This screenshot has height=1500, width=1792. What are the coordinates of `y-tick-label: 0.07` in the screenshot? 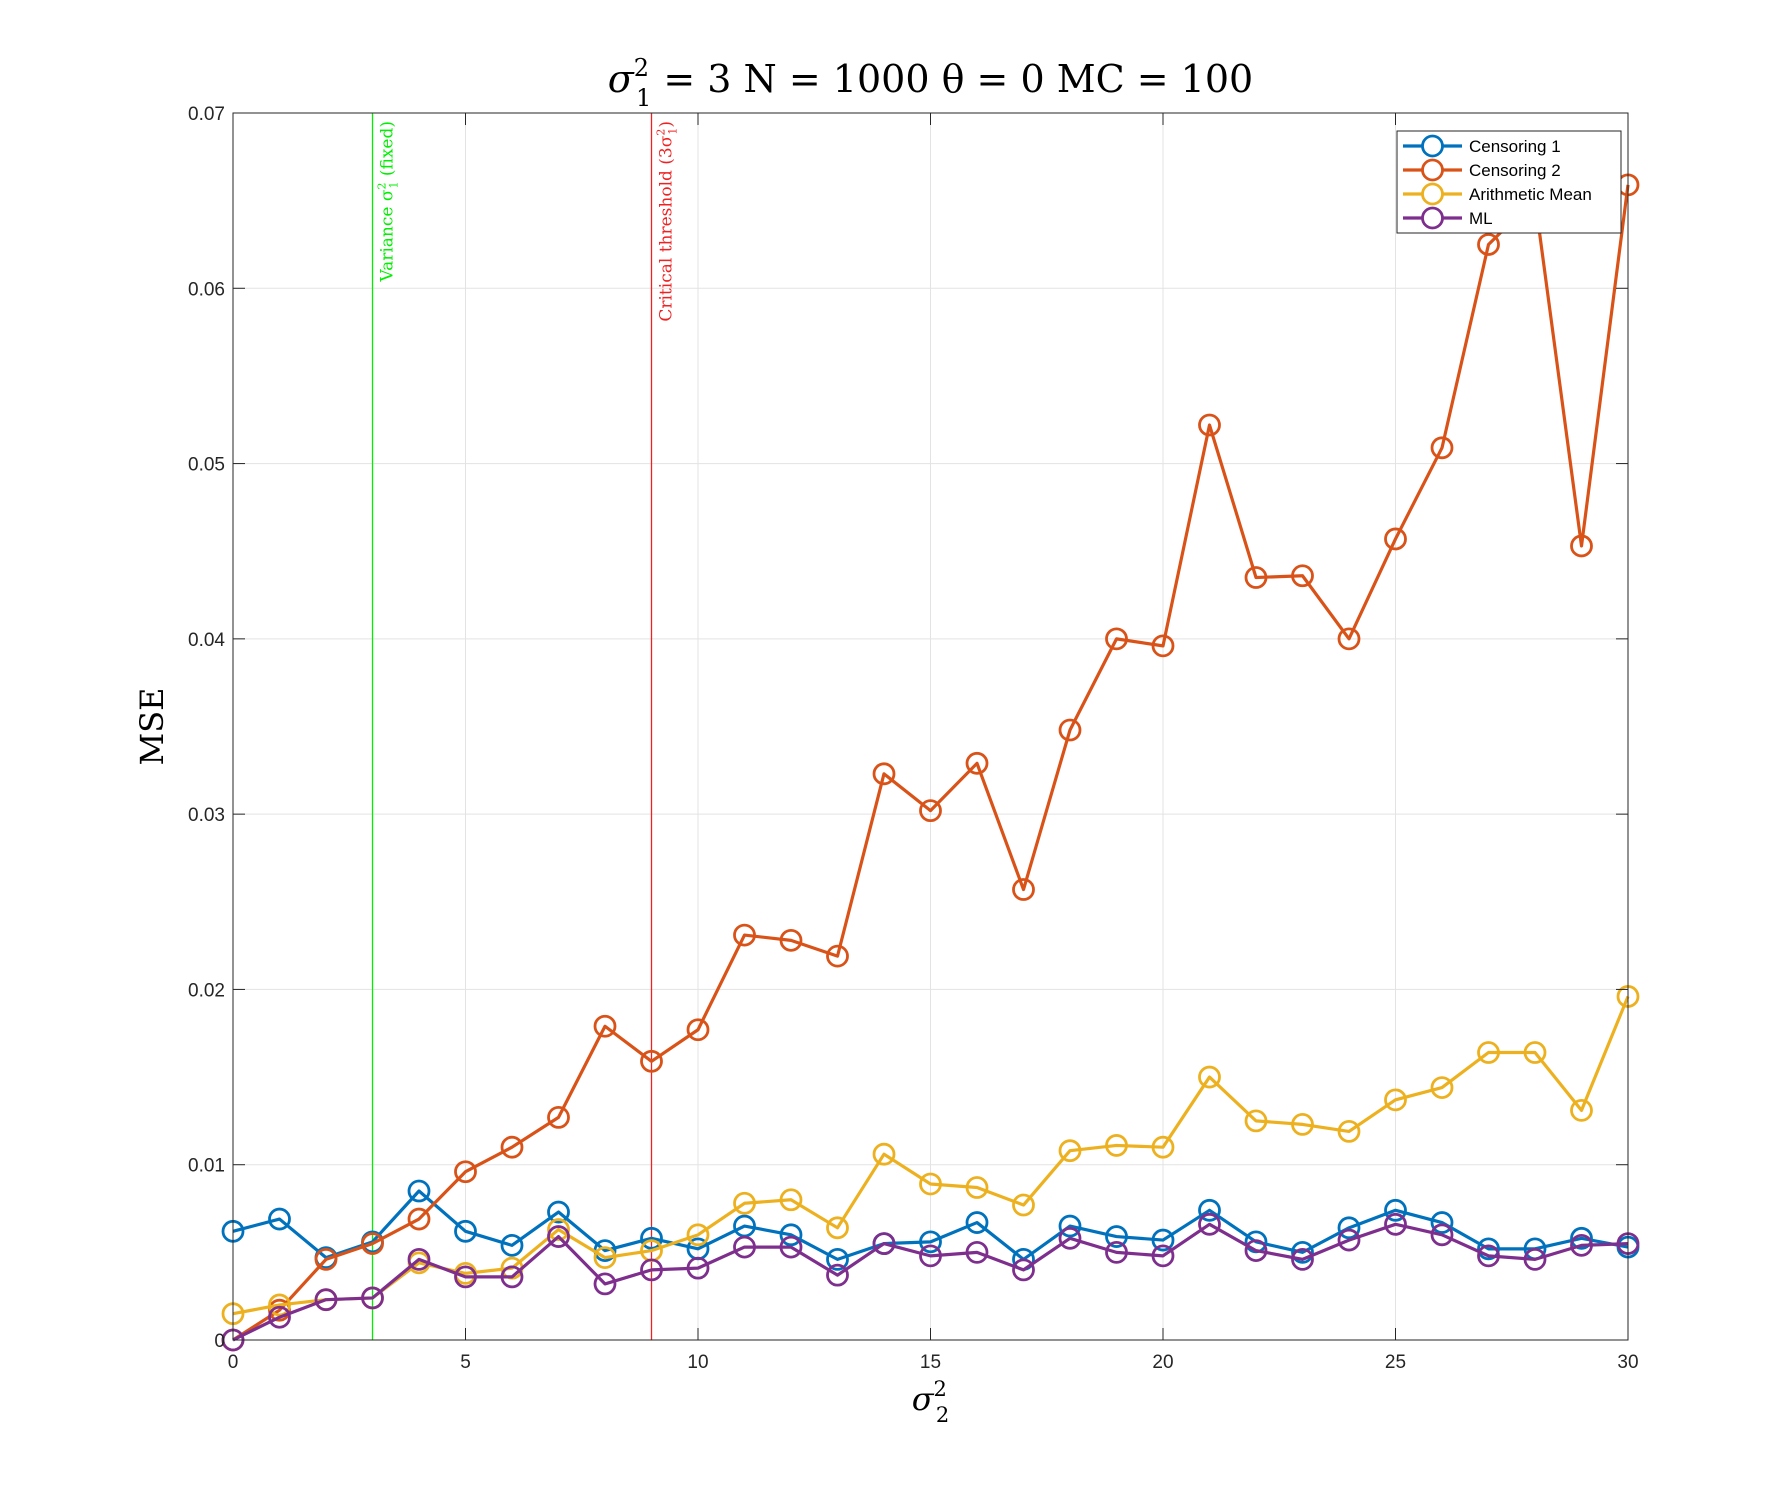 It's located at (206, 114).